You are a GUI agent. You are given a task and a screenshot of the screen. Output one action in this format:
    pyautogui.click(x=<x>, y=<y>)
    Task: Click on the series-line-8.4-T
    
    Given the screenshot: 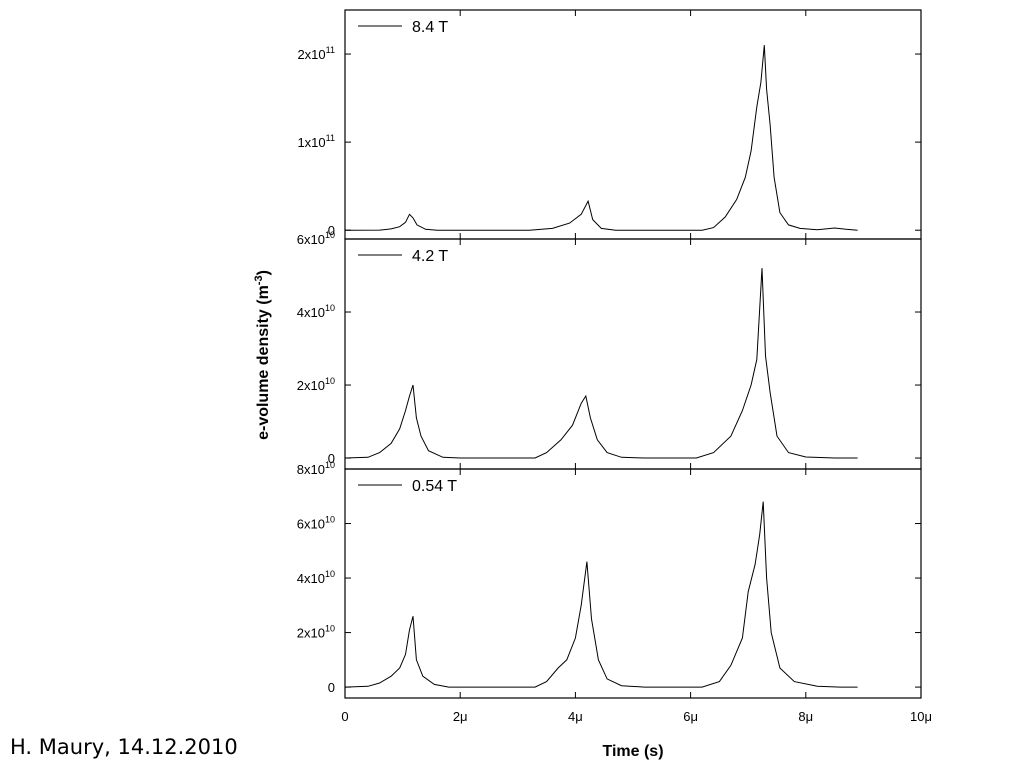 What is the action you would take?
    pyautogui.click(x=601, y=138)
    